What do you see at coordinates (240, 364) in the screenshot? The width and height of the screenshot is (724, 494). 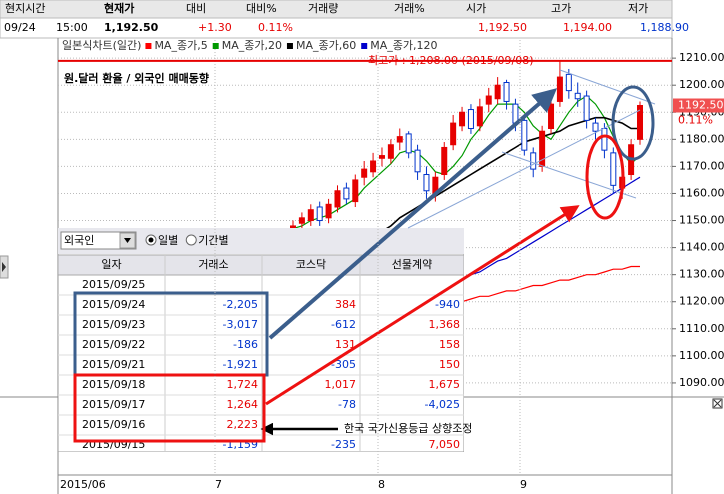 I see `value-cell: -1,921` at bounding box center [240, 364].